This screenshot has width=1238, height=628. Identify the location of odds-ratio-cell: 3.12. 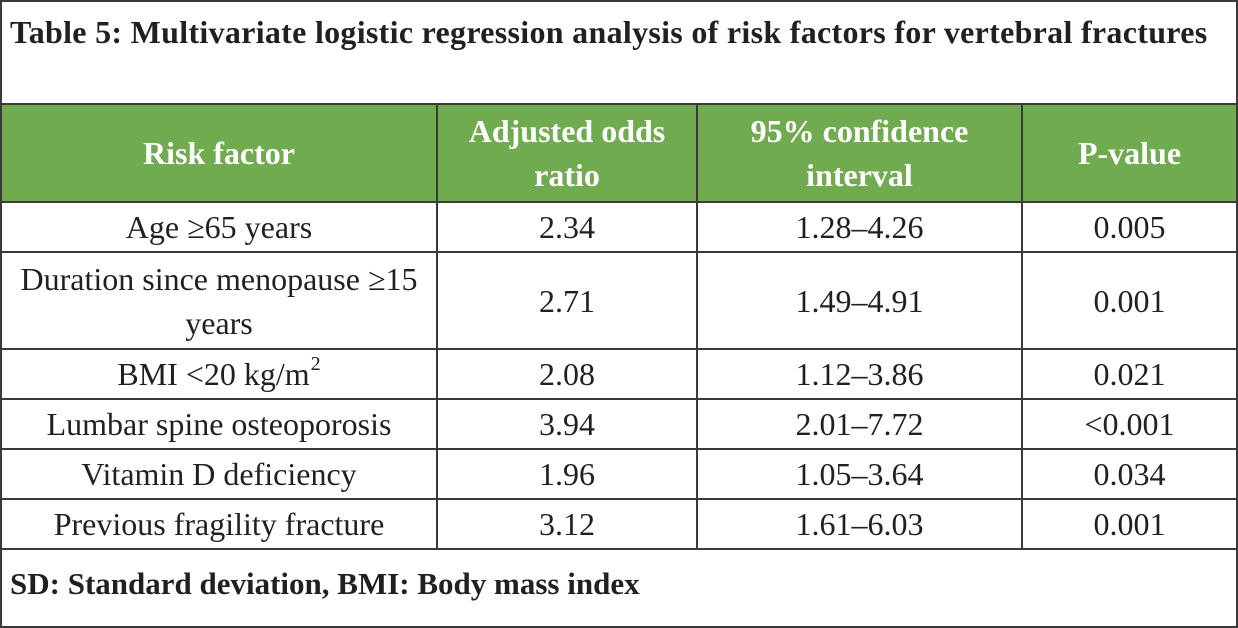
(567, 524).